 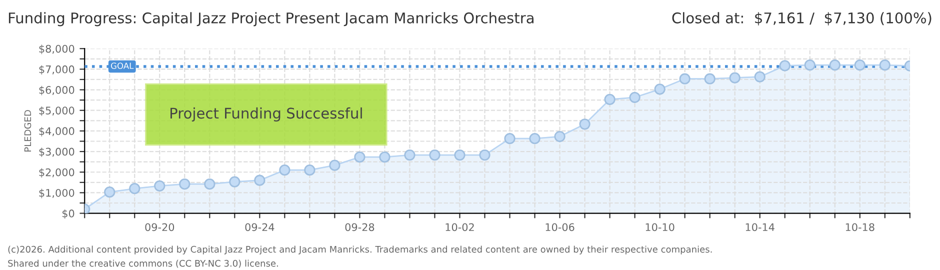 I want to click on x-tick-label: 10-10, so click(x=660, y=227).